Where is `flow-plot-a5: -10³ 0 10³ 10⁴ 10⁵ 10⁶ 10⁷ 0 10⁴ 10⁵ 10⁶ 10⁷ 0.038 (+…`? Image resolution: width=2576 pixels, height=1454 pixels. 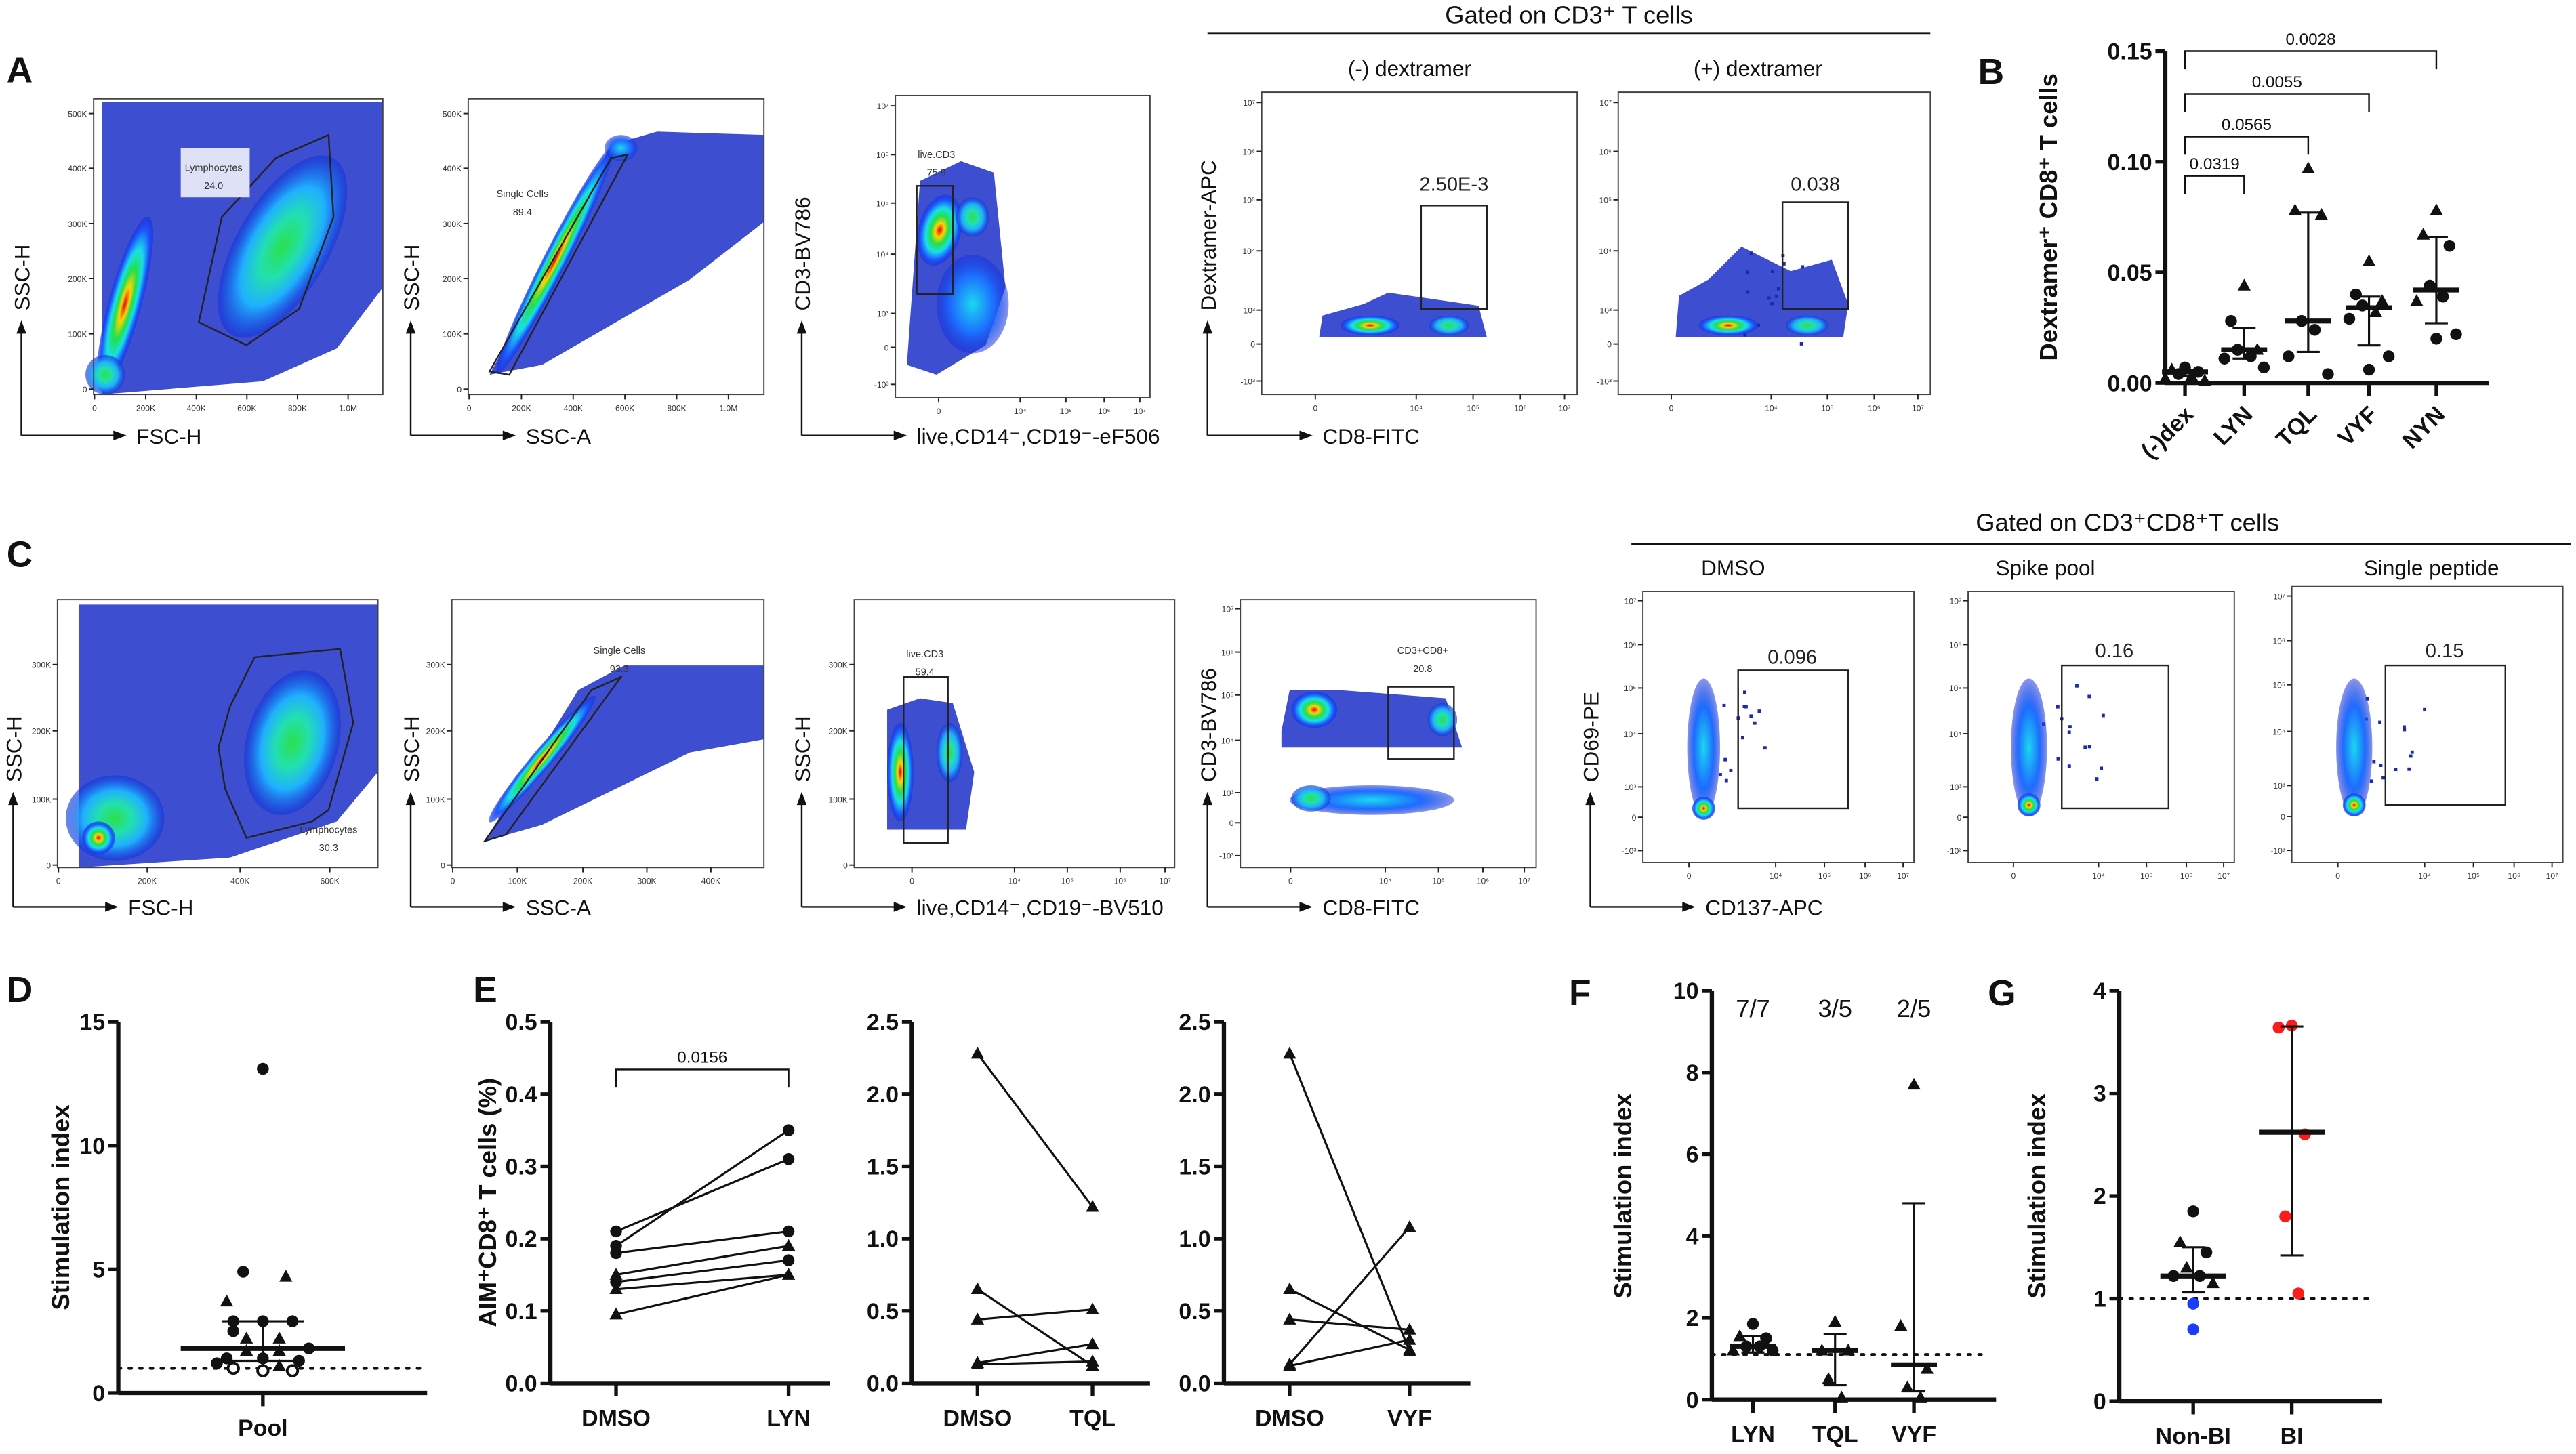 flow-plot-a5: -10³ 0 10³ 10⁴ 10⁵ 10⁶ 10⁷ 0 10⁴ 10⁵ 10⁶ 10⁷ 0.038 (+… is located at coordinates (1764, 234).